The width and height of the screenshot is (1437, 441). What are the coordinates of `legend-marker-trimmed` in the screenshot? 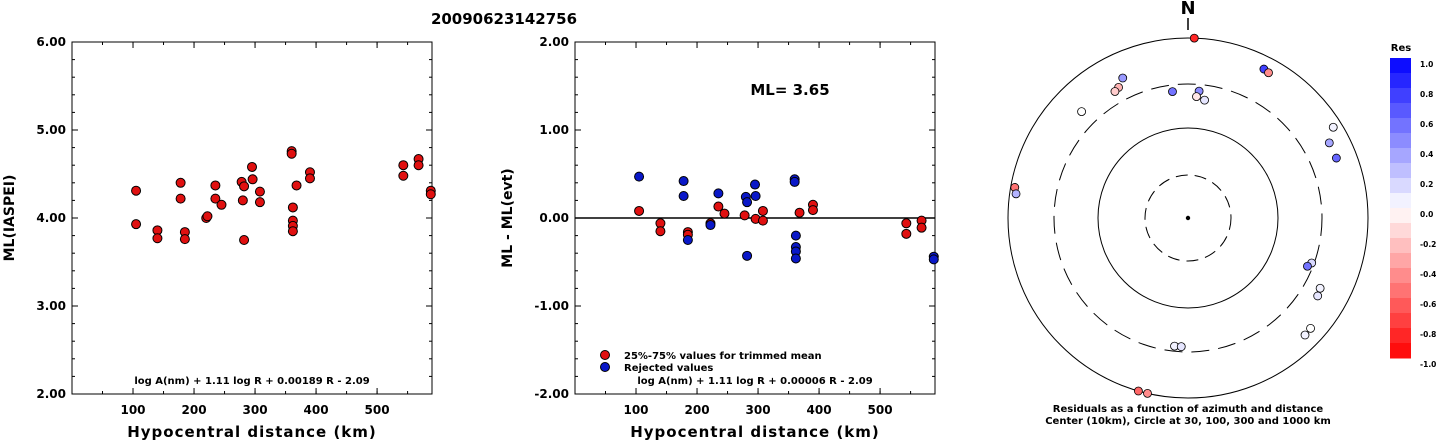 It's located at (605, 355).